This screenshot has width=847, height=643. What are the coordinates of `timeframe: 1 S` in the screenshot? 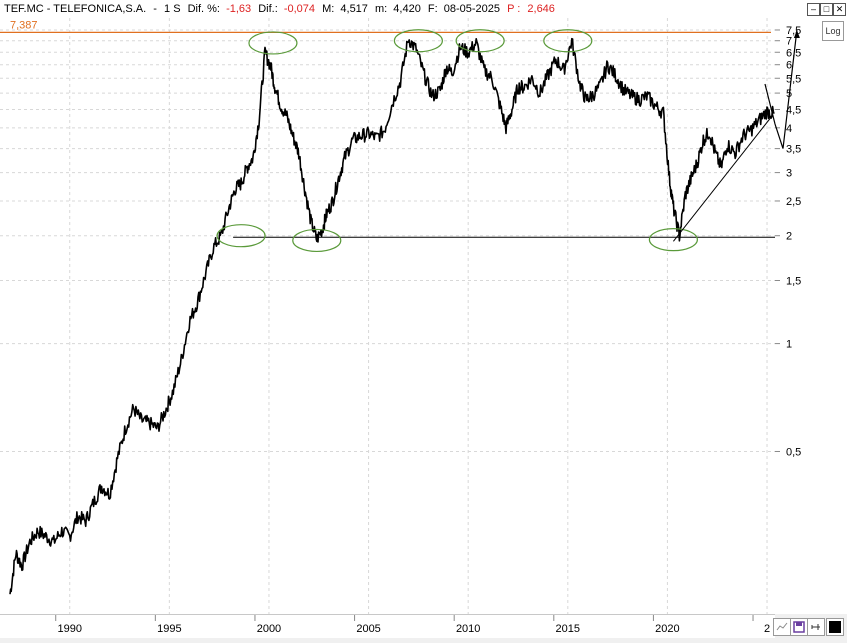 It's located at (172, 9).